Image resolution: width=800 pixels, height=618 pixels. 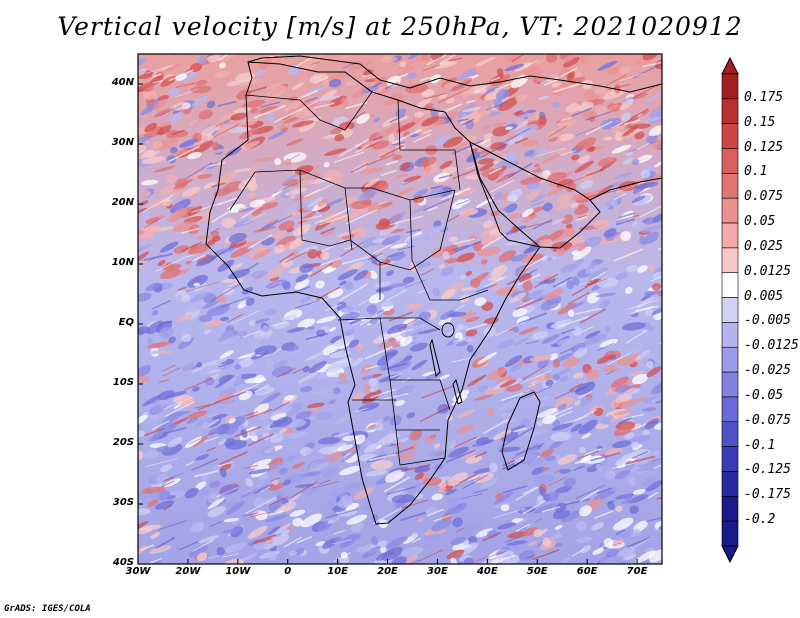 What do you see at coordinates (764, 147) in the screenshot?
I see `colorbar-label: 0.125` at bounding box center [764, 147].